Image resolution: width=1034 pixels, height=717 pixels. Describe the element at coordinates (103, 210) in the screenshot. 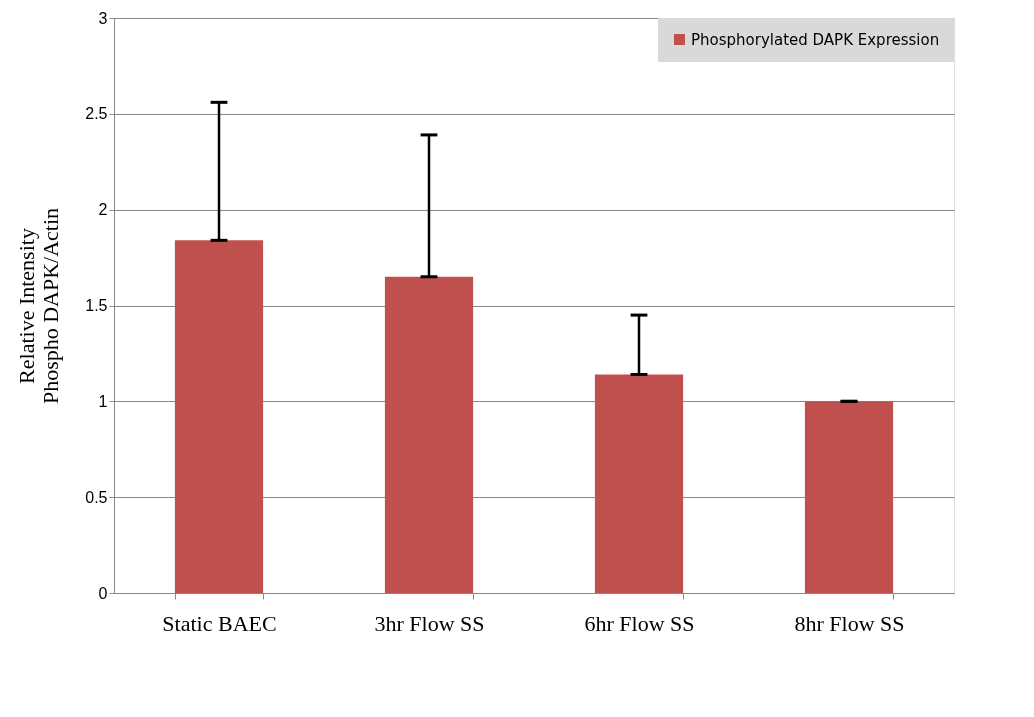

I see `y-tick-label: 2` at that location.